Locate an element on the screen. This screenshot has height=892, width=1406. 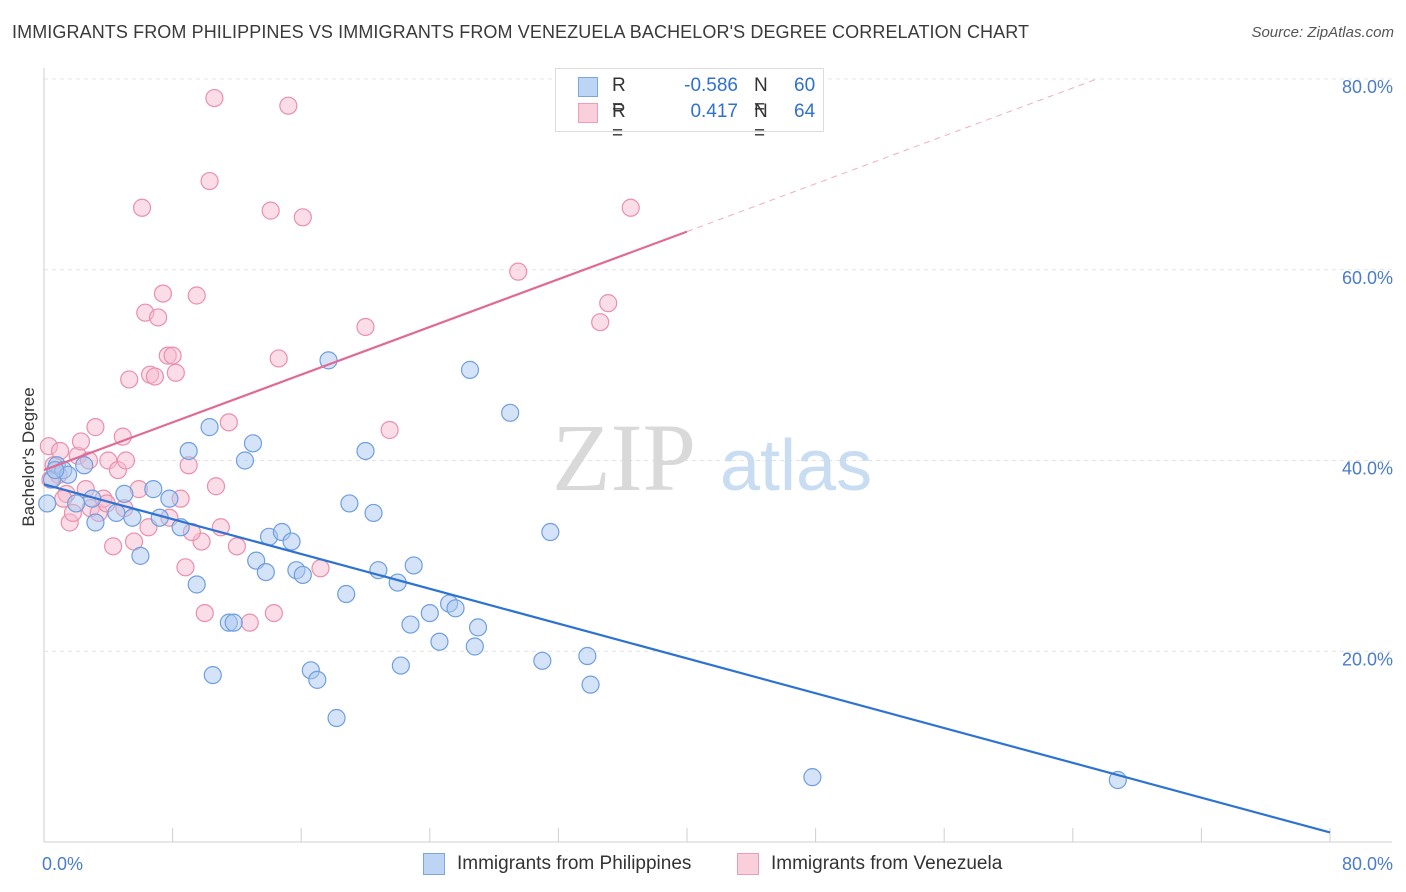
y-tick-labels: 20.0% 40.0% 60.0% 80.0% is located at coordinates (1367, 373).